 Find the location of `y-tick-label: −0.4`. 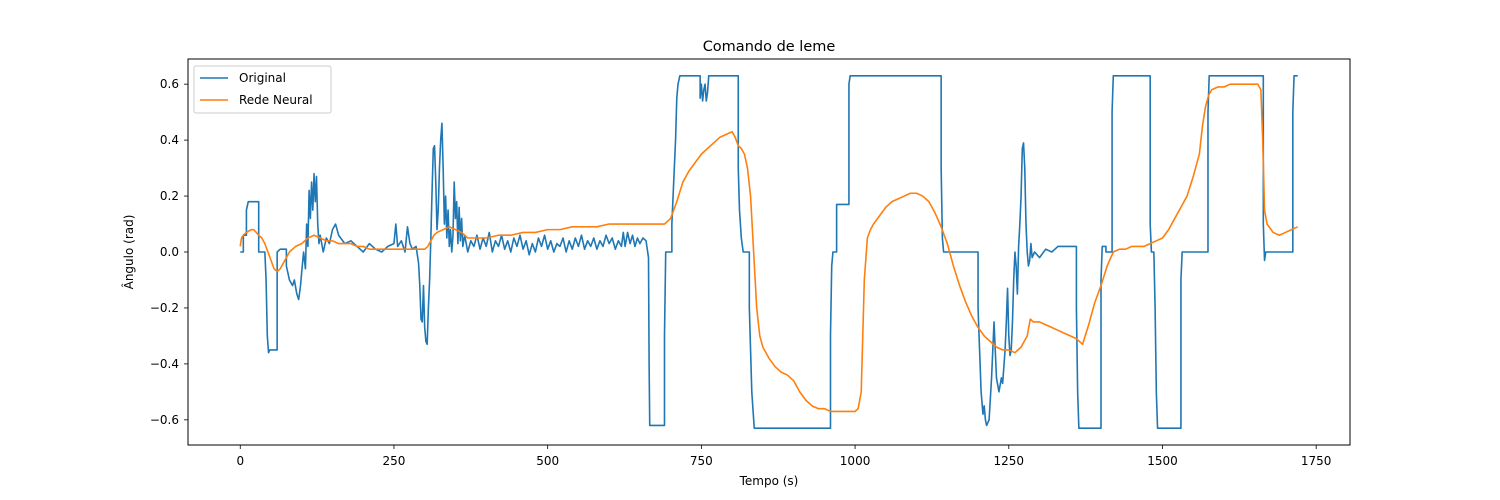

y-tick-label: −0.4 is located at coordinates (164, 364).